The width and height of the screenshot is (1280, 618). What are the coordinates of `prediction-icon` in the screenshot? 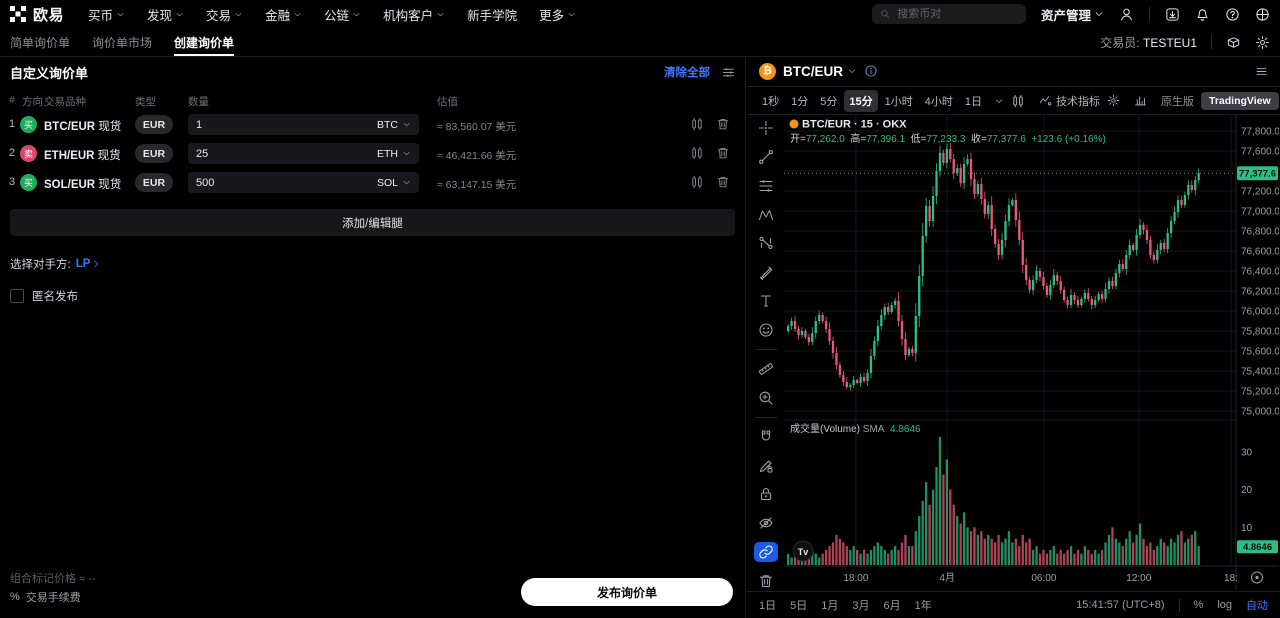 It's located at (766, 244).